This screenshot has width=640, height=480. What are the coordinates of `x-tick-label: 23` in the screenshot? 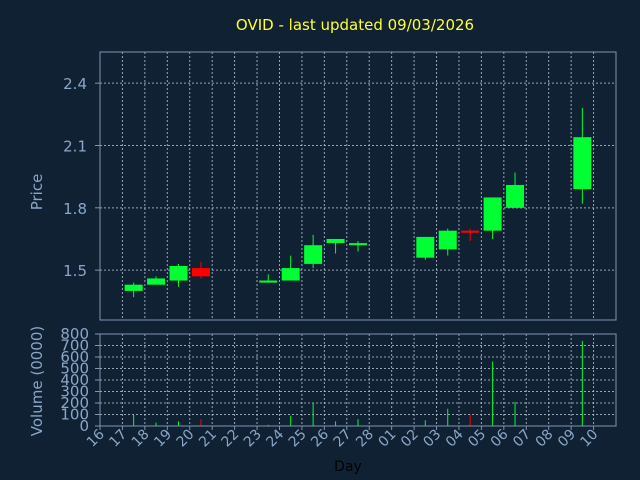 It's located at (253, 439).